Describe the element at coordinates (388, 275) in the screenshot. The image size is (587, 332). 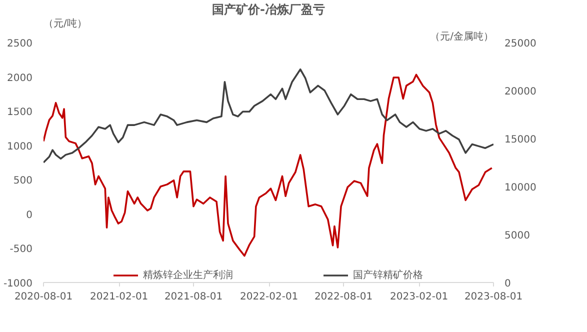
I see `legend-label: 国产锌精矿价格` at that location.